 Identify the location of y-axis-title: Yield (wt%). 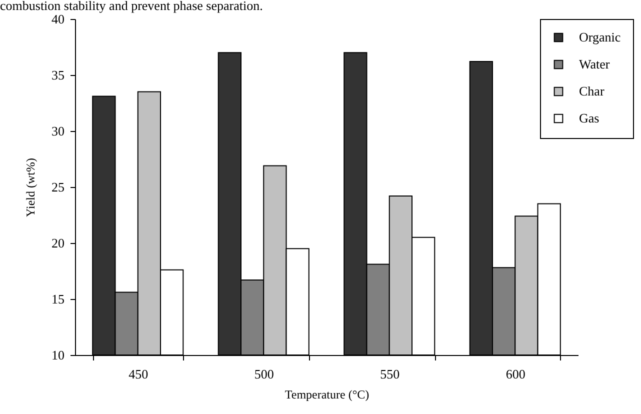
(31, 187).